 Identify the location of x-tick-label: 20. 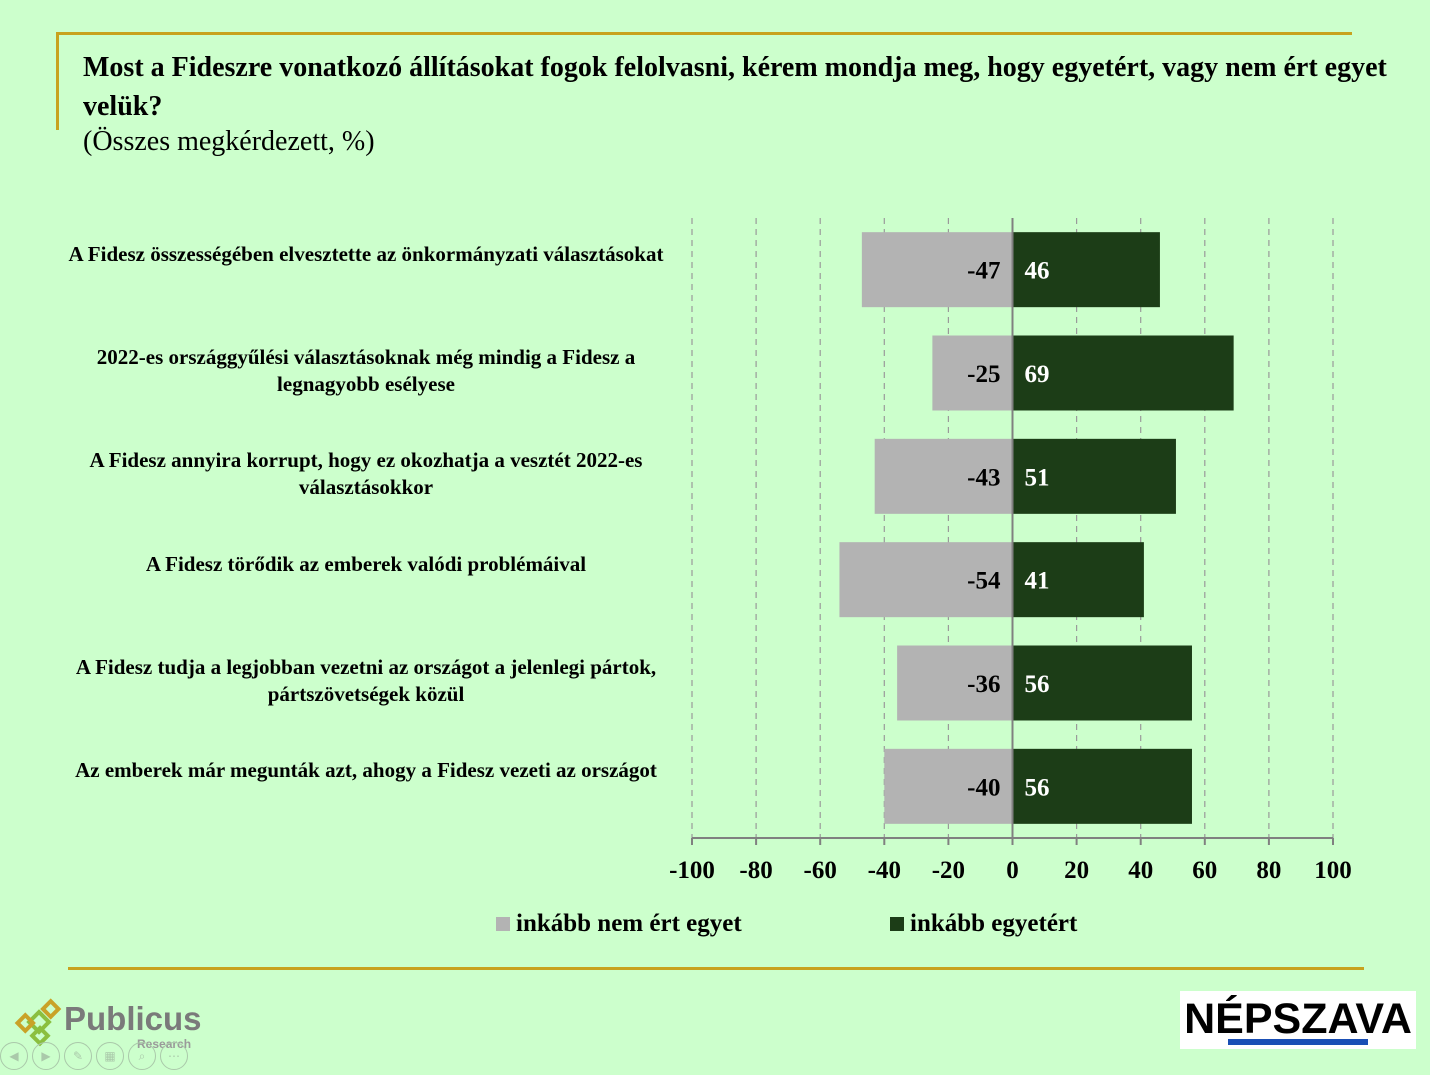
(1076, 870).